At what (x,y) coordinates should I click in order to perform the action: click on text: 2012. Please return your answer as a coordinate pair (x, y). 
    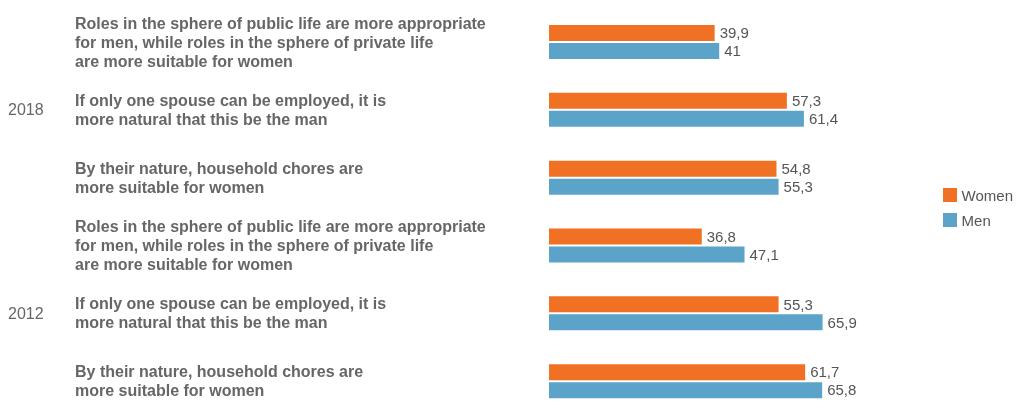
    Looking at the image, I should click on (26, 313).